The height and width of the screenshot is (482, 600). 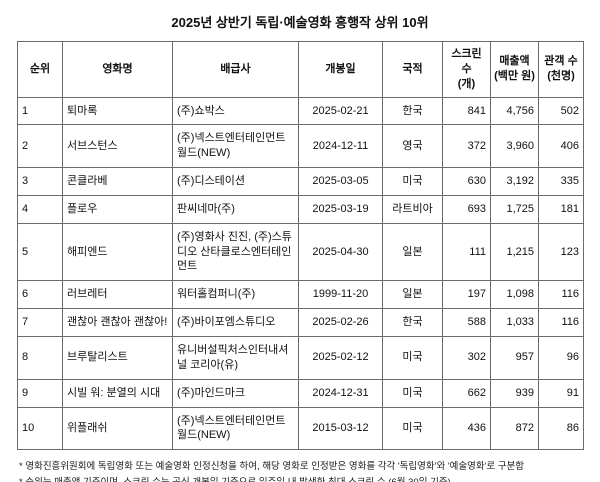 I want to click on rank-cell: 8, so click(x=40, y=357).